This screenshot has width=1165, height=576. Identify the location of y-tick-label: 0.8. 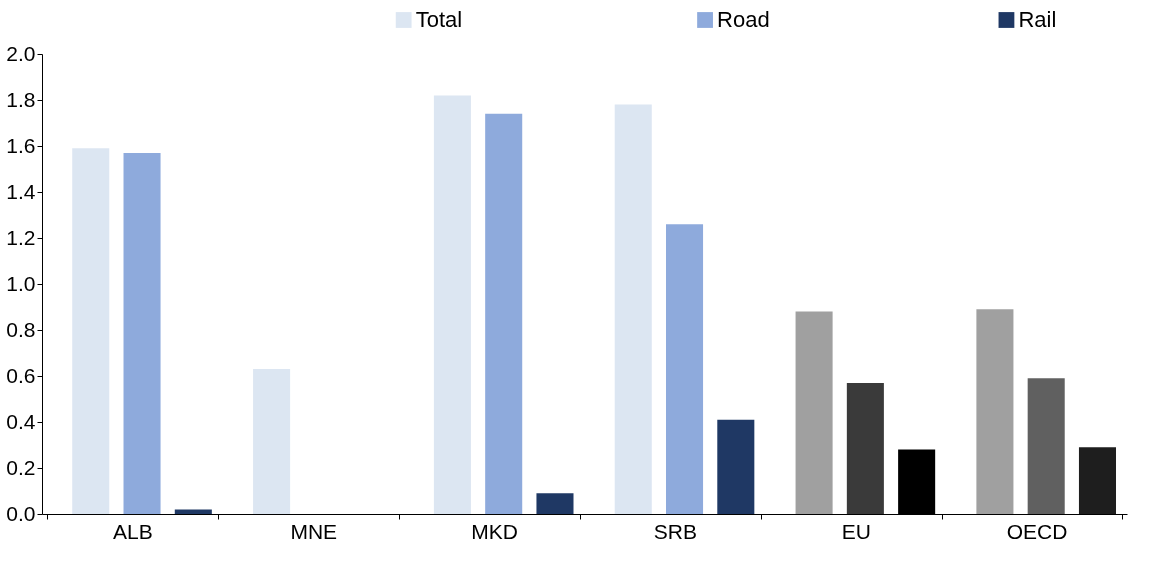
(21, 329).